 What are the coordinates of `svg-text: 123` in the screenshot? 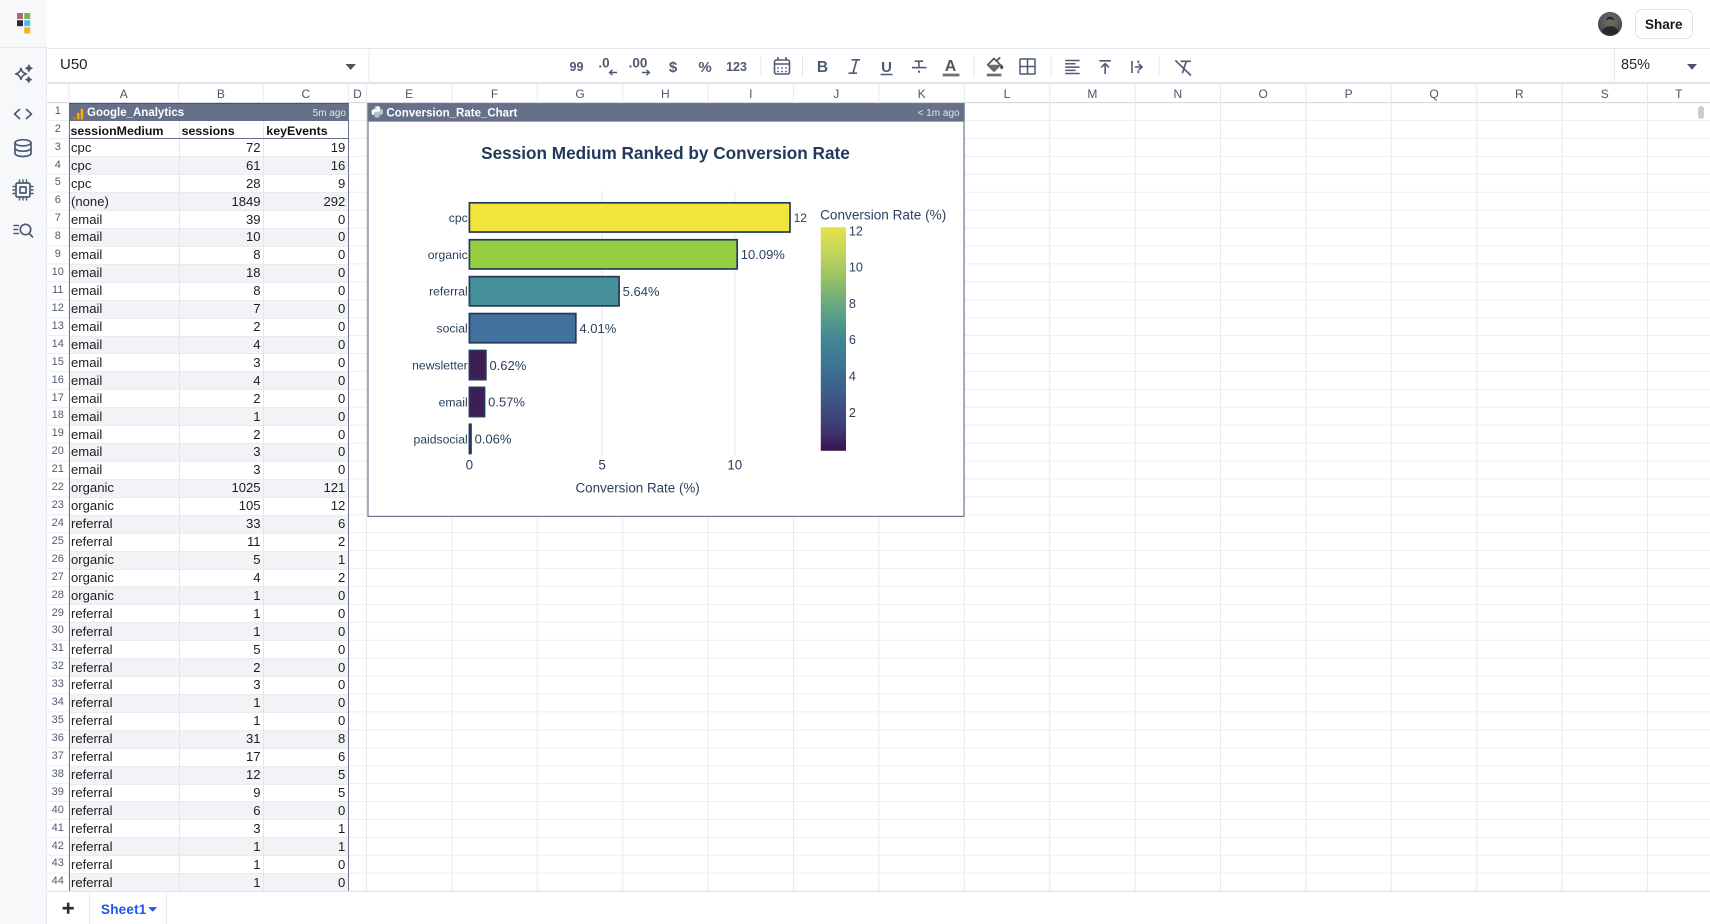 It's located at (736, 67).